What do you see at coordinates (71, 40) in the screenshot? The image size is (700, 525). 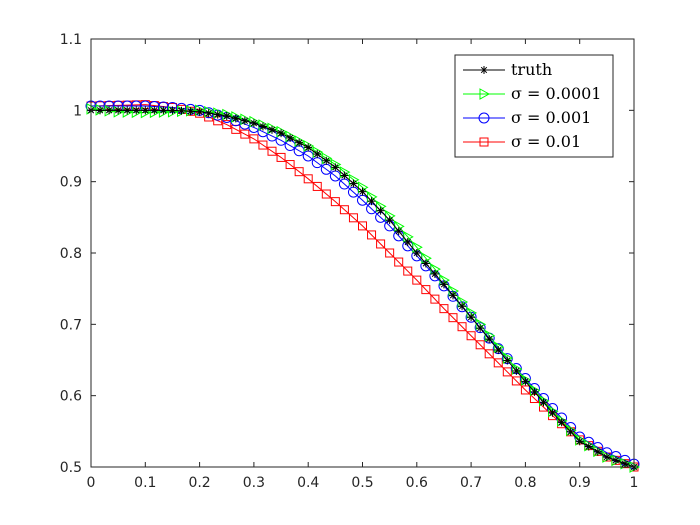 I see `y-tick-label: 1.1` at bounding box center [71, 40].